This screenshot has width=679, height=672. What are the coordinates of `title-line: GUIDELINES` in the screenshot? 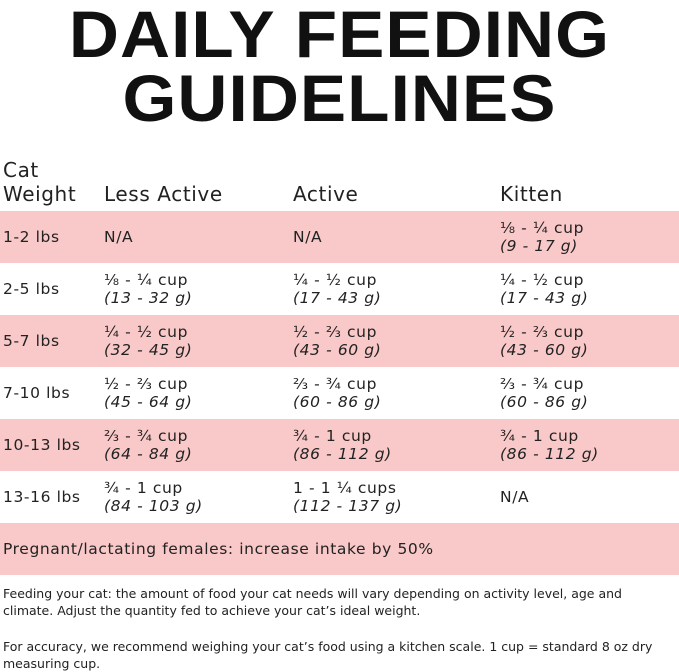 It's located at (339, 98).